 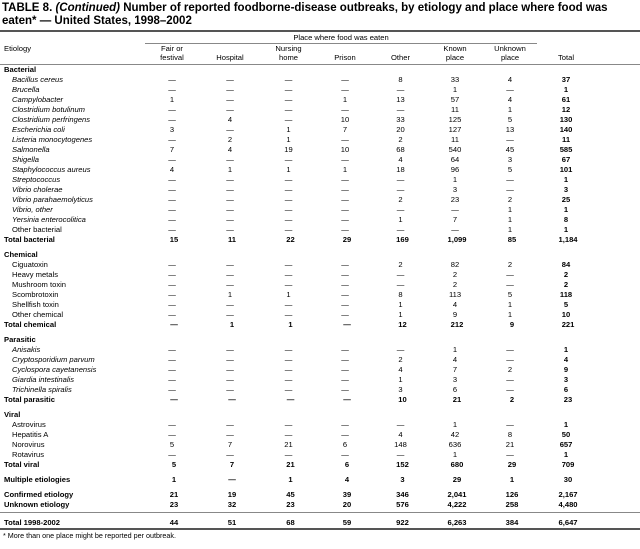 What do you see at coordinates (566, 159) in the screenshot?
I see `value-cell: 67` at bounding box center [566, 159].